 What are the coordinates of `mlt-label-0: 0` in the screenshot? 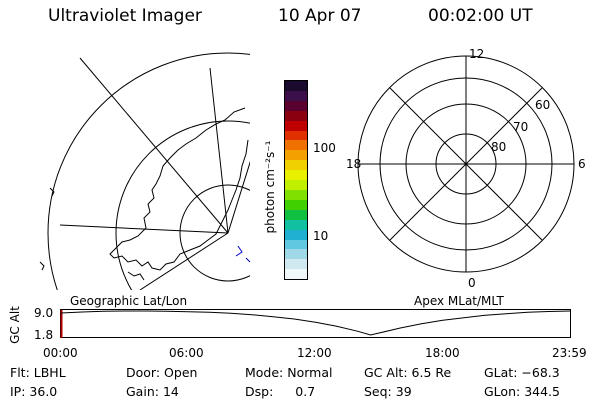 It's located at (472, 283).